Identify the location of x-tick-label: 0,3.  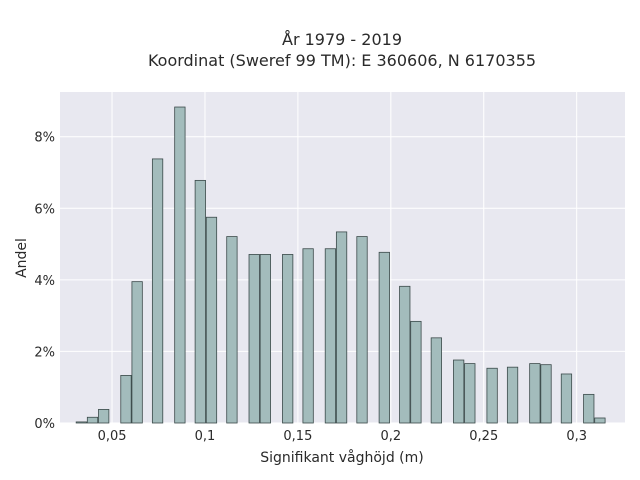
(576, 436).